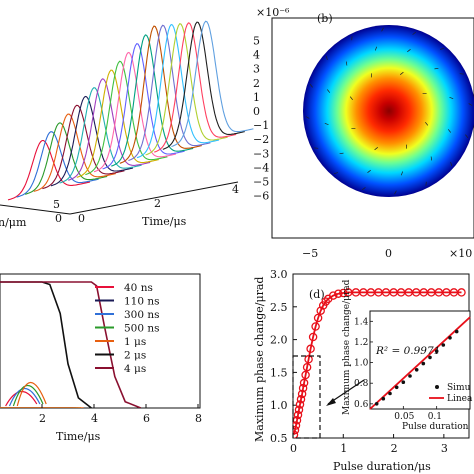 This screenshot has width=474, height=474. Describe the element at coordinates (361, 343) in the screenshot. I see `inset-y-tick-label: 1.2` at that location.